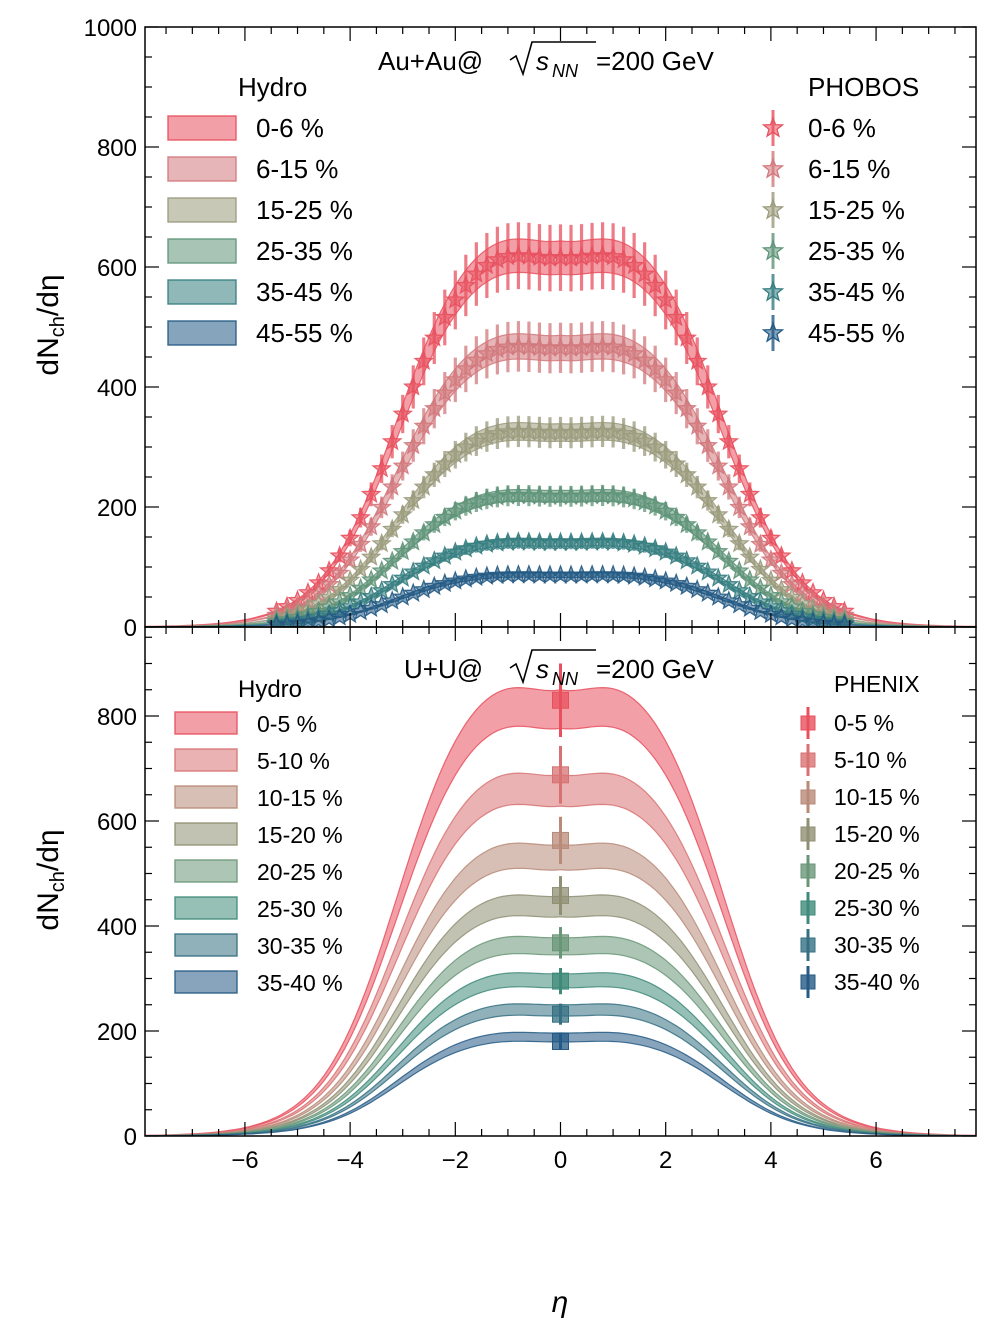 This screenshot has height=1342, width=997. Describe the element at coordinates (560, 1041) in the screenshot. I see `phenix-point-35-40-` at that location.